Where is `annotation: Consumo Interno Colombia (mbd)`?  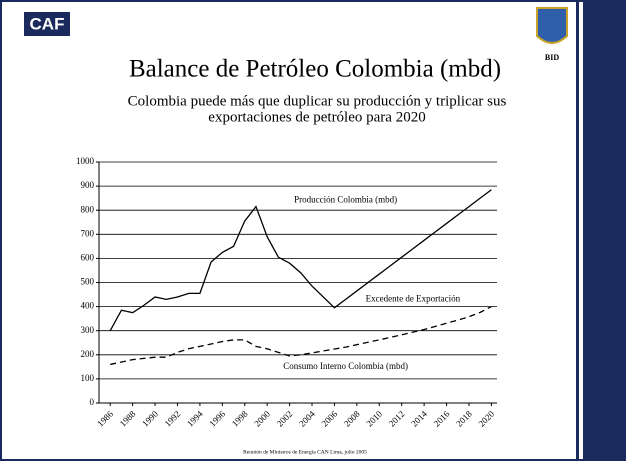
annotation: Consumo Interno Colombia (mbd) is located at coordinates (345, 366).